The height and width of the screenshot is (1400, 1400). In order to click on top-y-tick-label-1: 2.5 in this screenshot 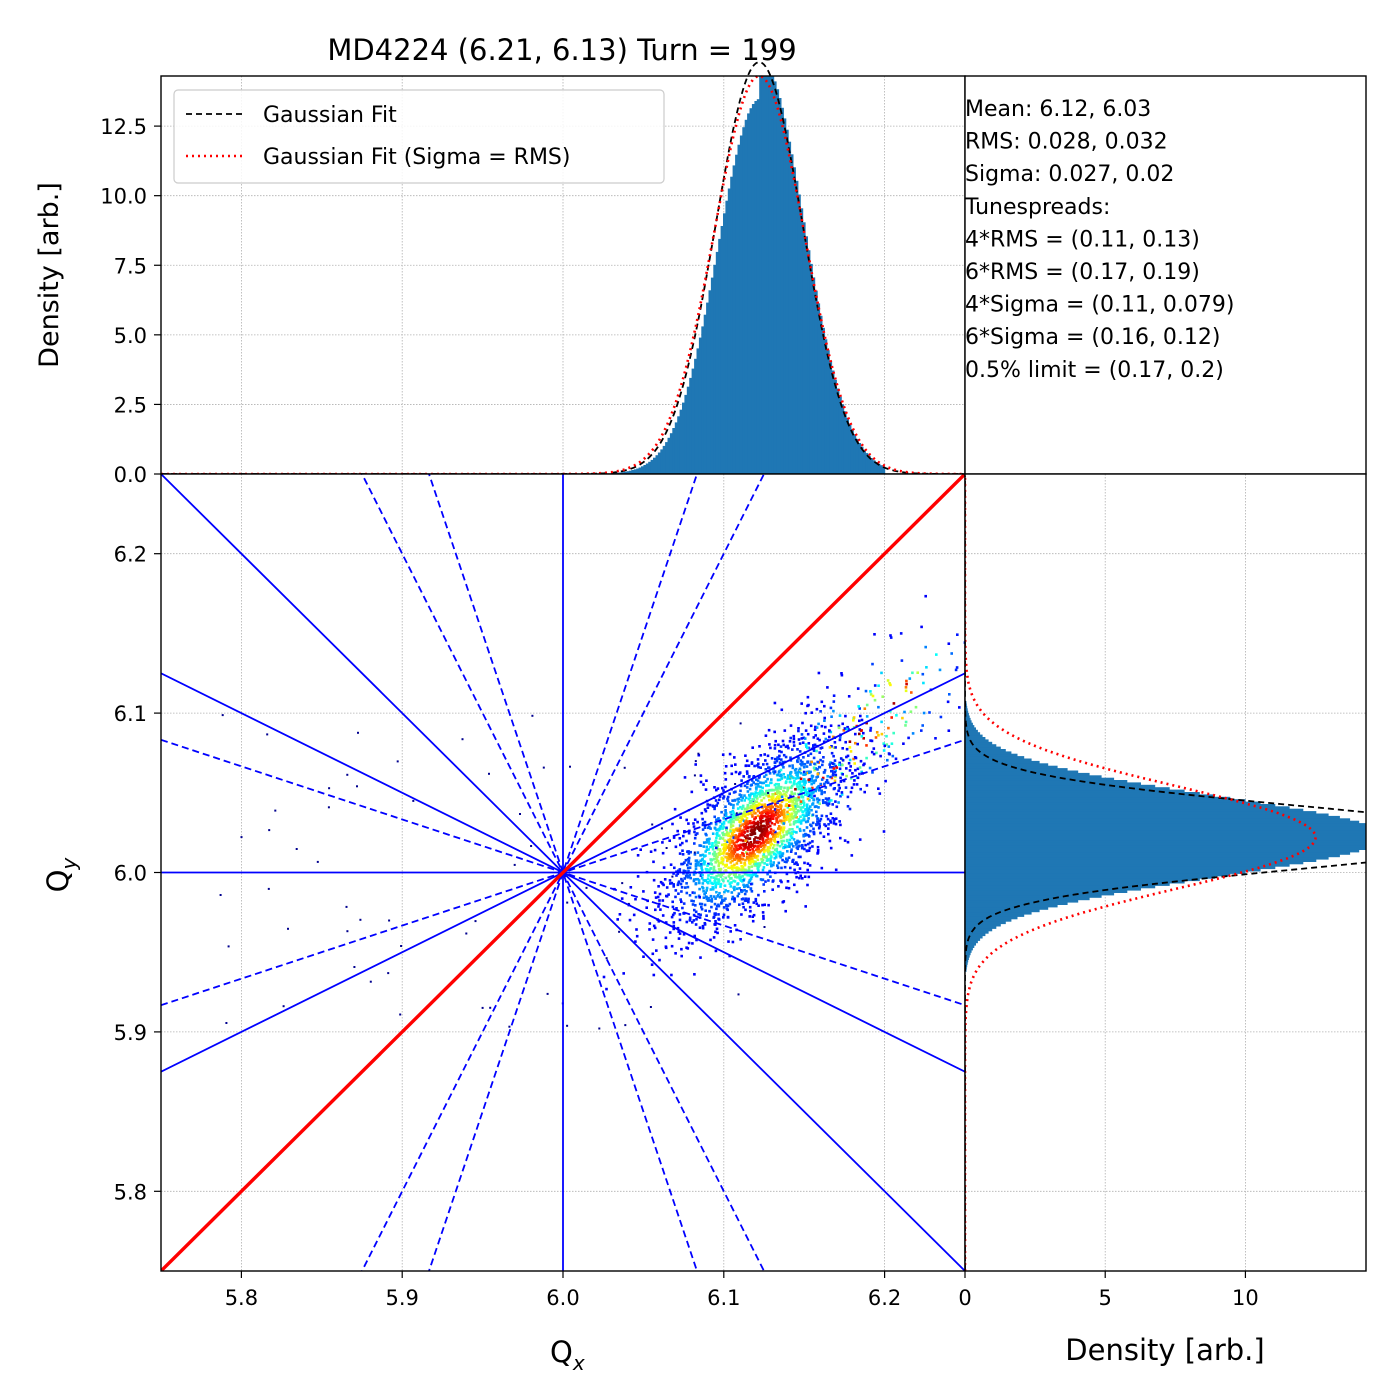, I will do `click(130, 405)`.